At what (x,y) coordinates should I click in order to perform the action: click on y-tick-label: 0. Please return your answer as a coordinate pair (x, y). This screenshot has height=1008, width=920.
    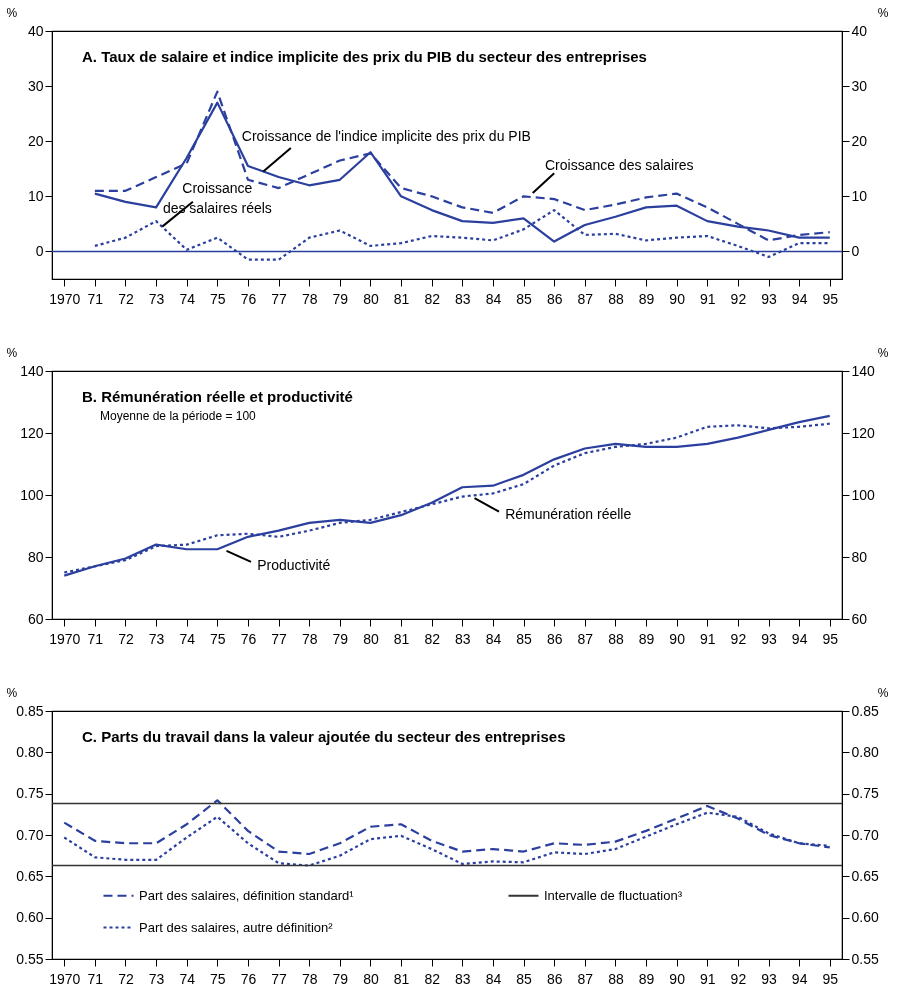
    Looking at the image, I should click on (39, 250).